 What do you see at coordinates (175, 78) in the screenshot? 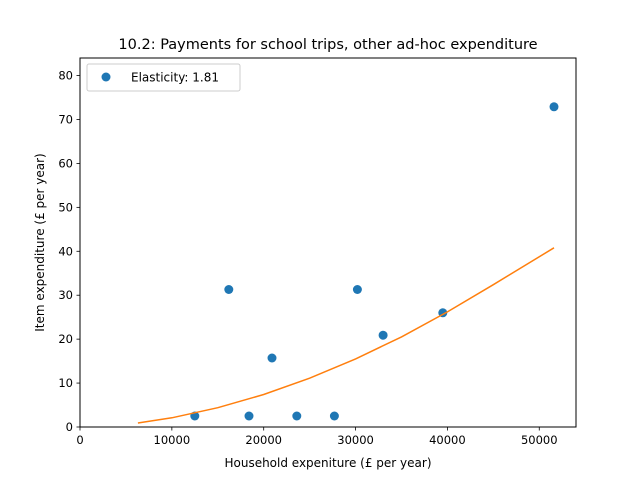
I see `legend-label: Elasticity: 1.81` at bounding box center [175, 78].